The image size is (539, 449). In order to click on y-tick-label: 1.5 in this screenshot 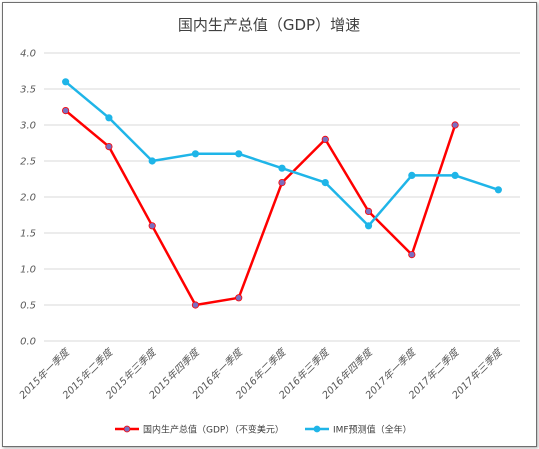, I will do `click(28, 234)`.